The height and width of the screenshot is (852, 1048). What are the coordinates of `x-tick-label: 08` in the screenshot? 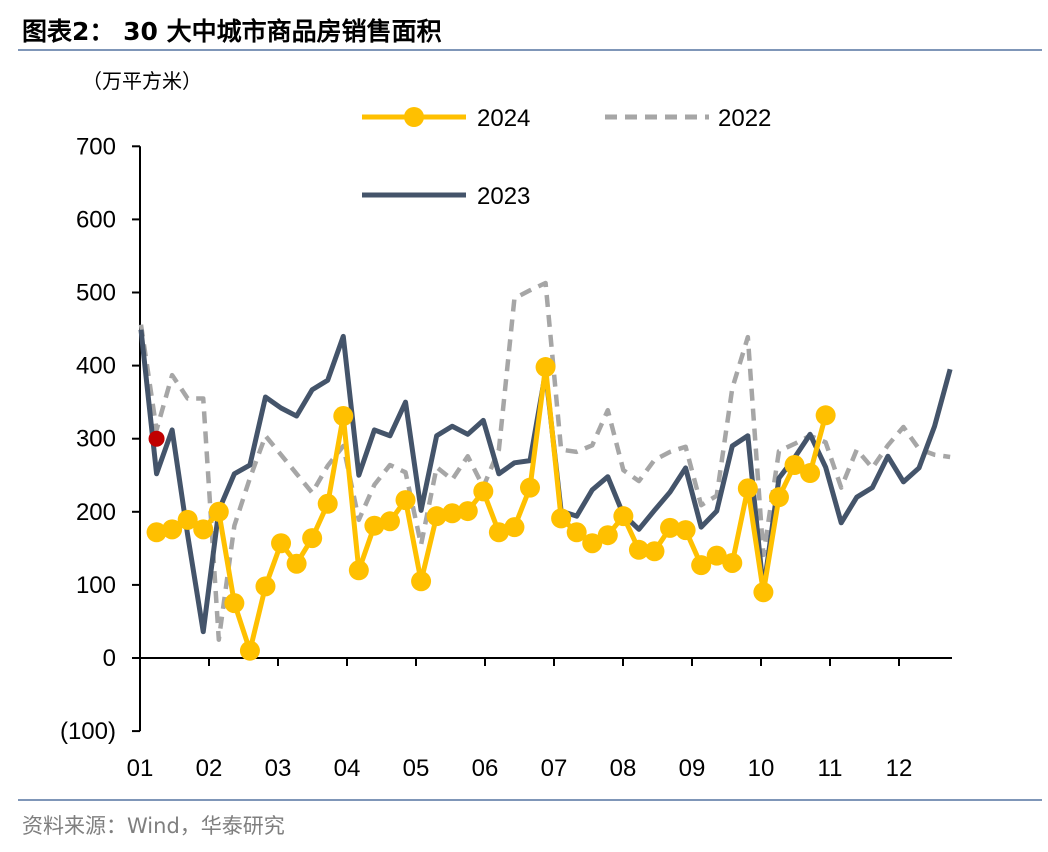 It's located at (623, 768).